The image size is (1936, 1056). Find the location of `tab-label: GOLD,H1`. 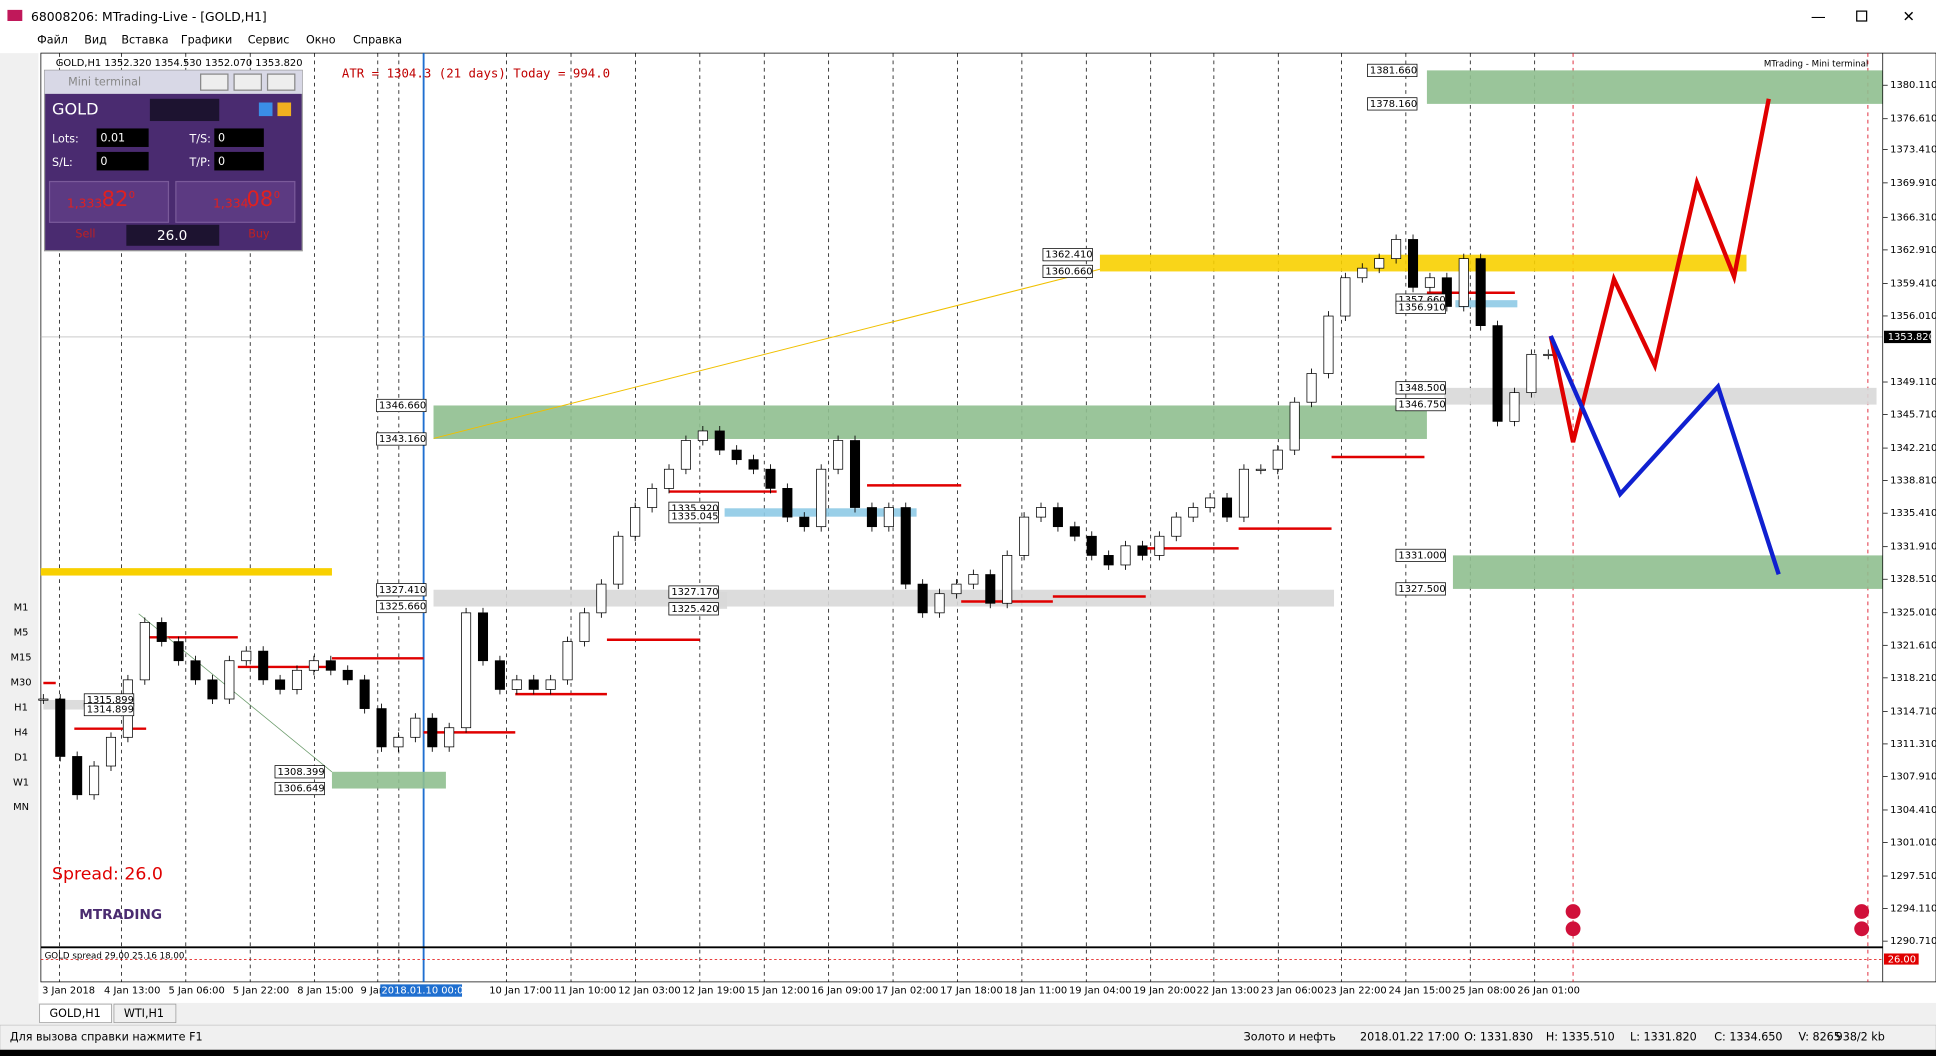

tab-label: GOLD,H1 is located at coordinates (75, 1013).